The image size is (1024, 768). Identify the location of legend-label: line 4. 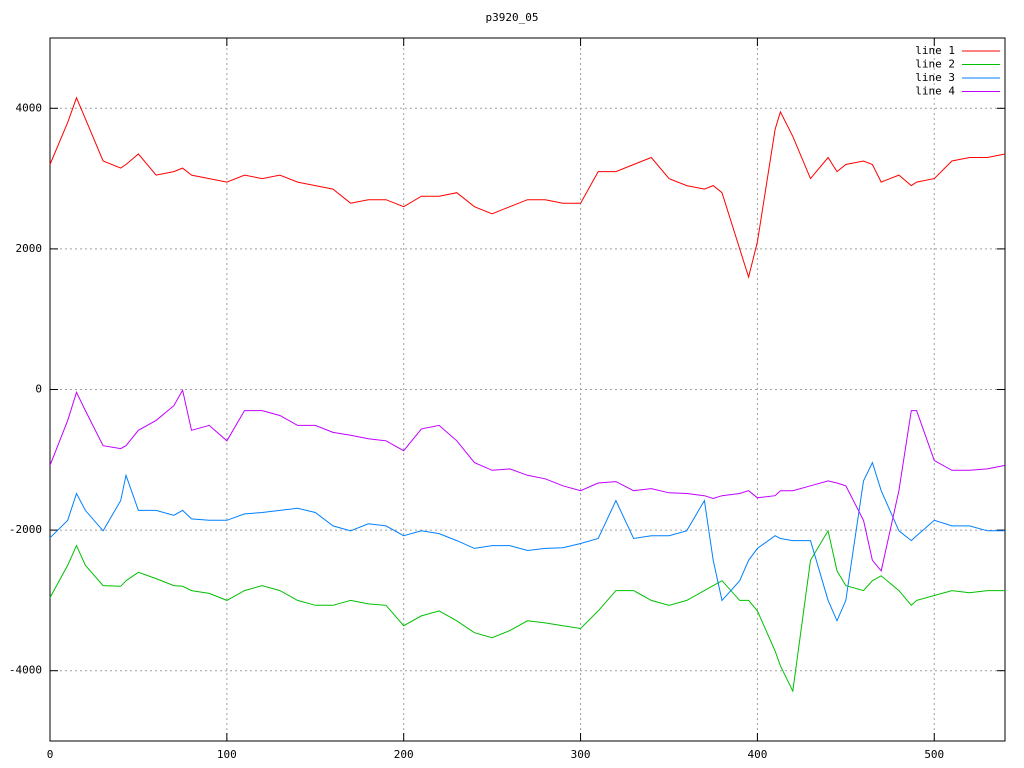
(935, 91).